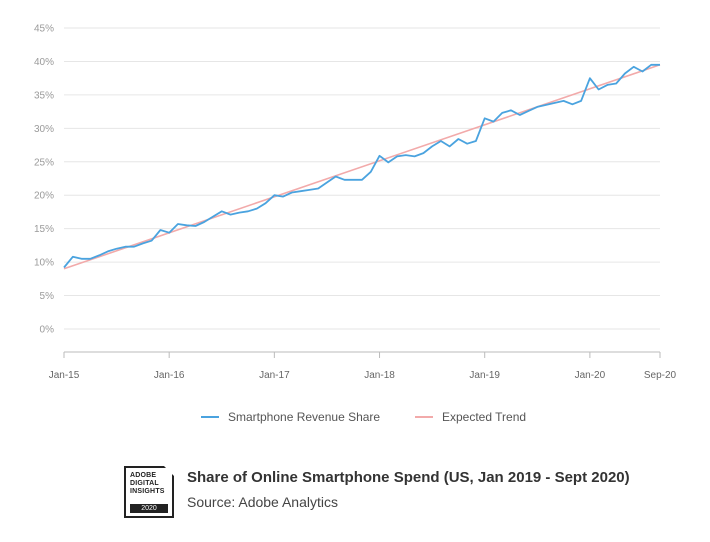  Describe the element at coordinates (262, 502) in the screenshot. I see `footer-source: Source: Adobe Analytics` at that location.